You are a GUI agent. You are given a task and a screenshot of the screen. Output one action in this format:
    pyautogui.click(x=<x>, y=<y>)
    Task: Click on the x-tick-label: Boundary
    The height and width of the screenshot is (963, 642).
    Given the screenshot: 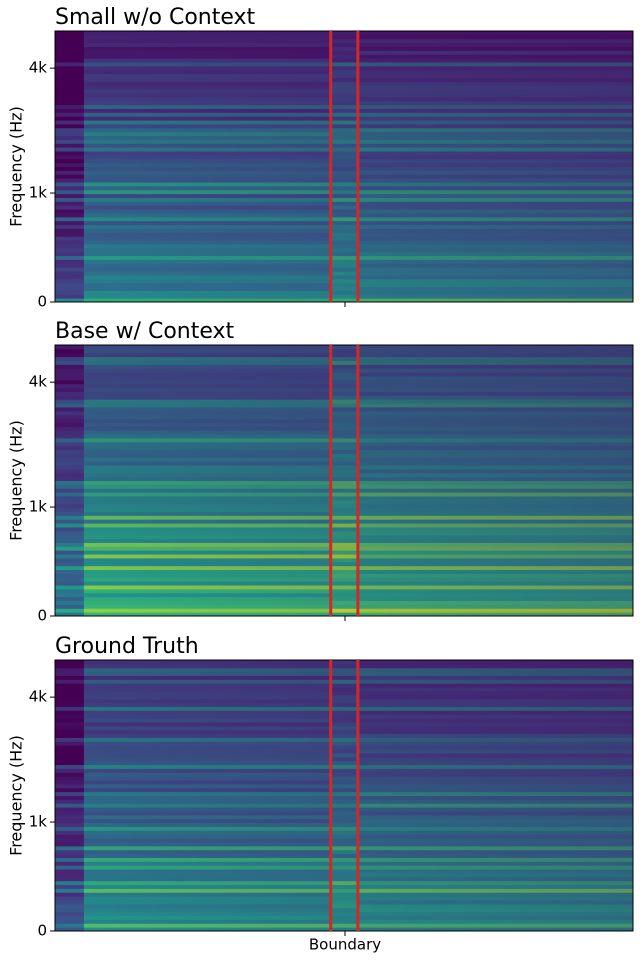 What is the action you would take?
    pyautogui.click(x=345, y=945)
    